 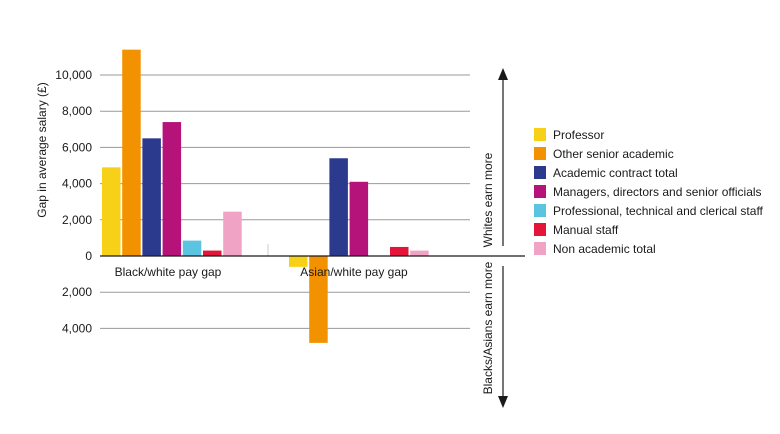 I want to click on bar-black-professional-technical-and-clerical-staff, so click(x=192, y=248).